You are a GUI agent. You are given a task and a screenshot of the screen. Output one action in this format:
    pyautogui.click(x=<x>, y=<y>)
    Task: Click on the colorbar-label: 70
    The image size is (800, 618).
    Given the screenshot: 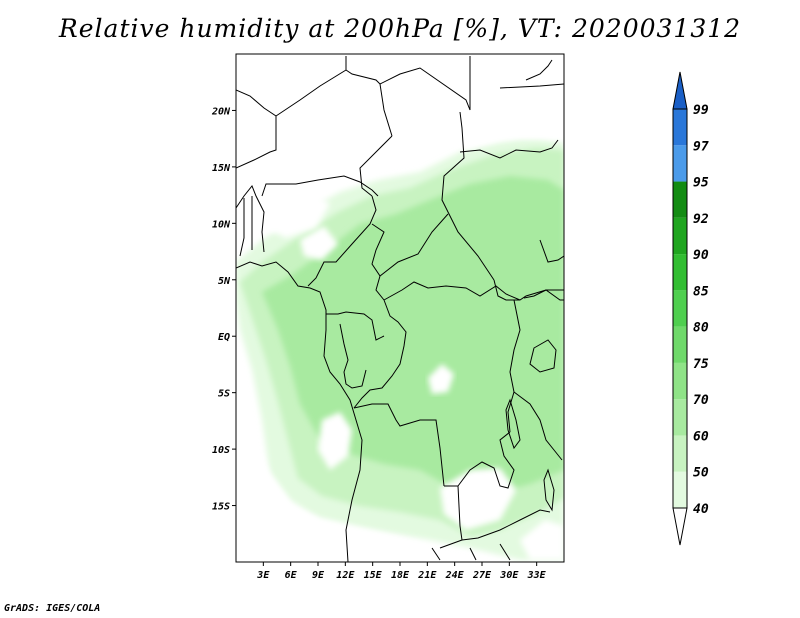 What is the action you would take?
    pyautogui.click(x=701, y=400)
    